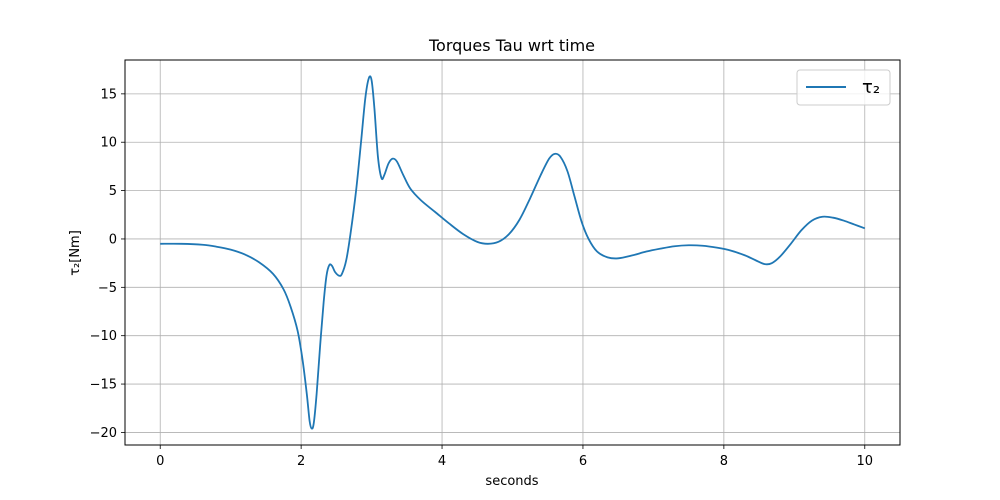 The width and height of the screenshot is (1000, 500). Describe the element at coordinates (843, 87) in the screenshot. I see `legend: τ₂` at that location.